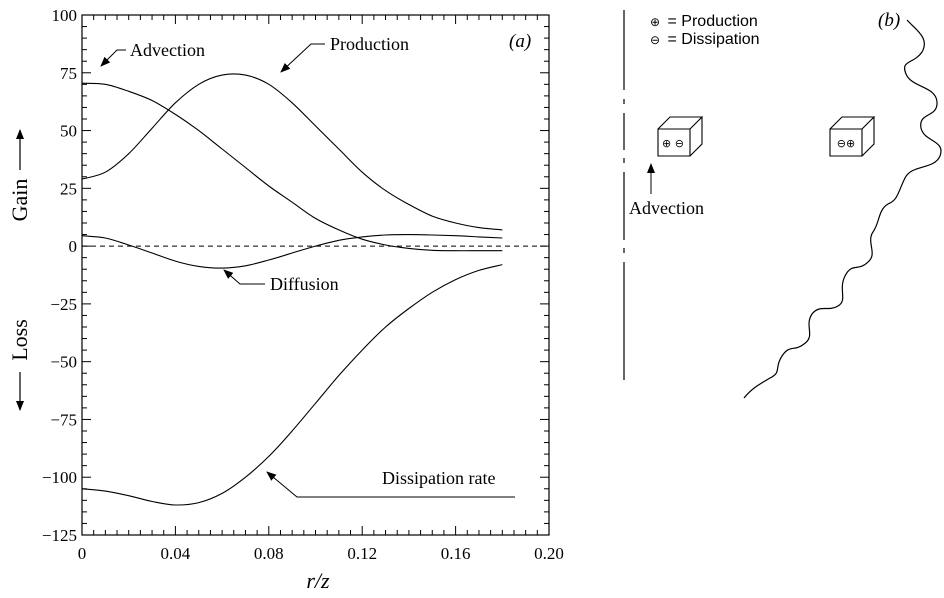  I want to click on x-tick-label: 0.12, so click(362, 553).